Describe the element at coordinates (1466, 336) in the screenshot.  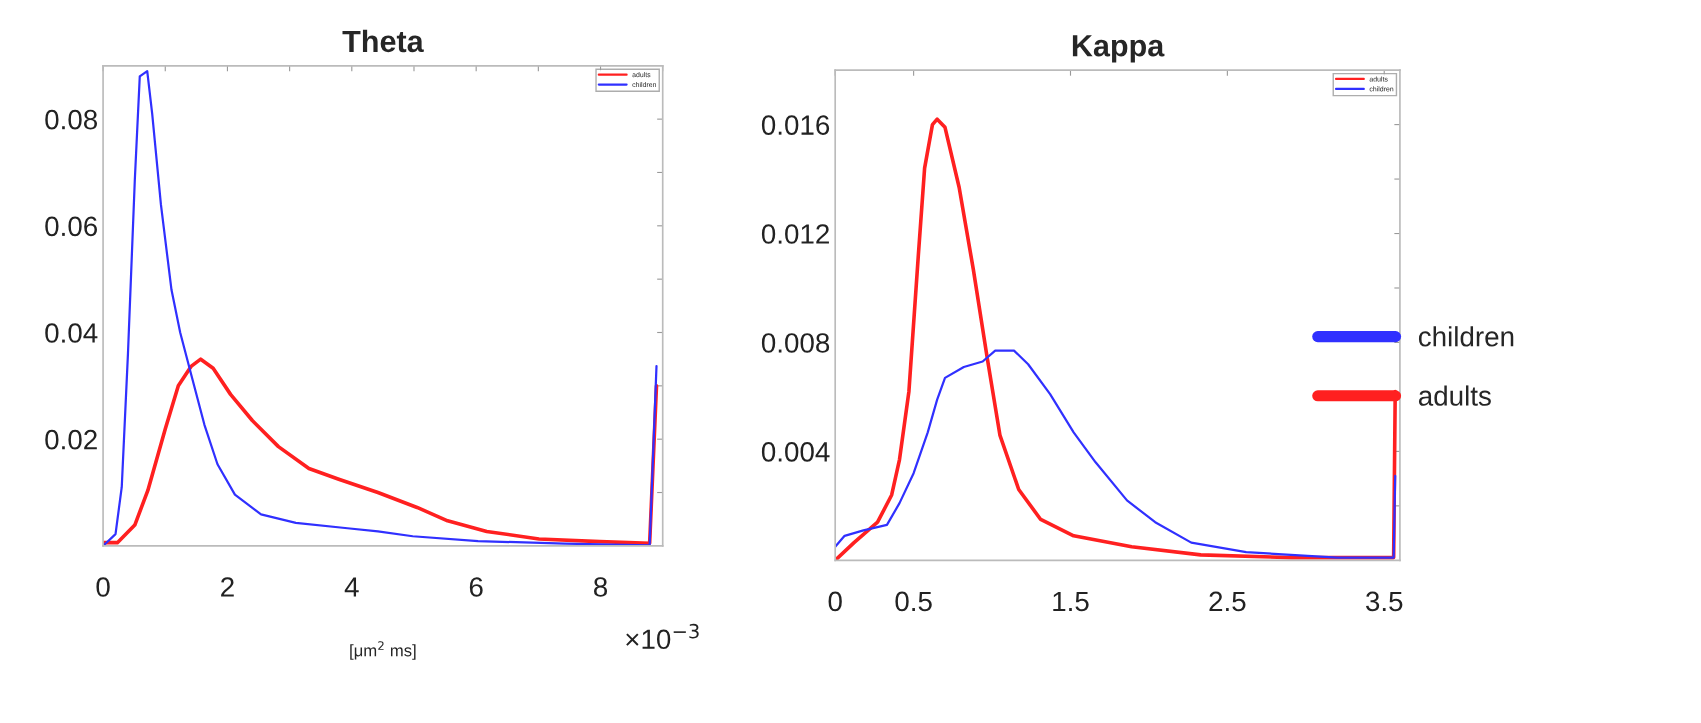
I see `text: children` at that location.